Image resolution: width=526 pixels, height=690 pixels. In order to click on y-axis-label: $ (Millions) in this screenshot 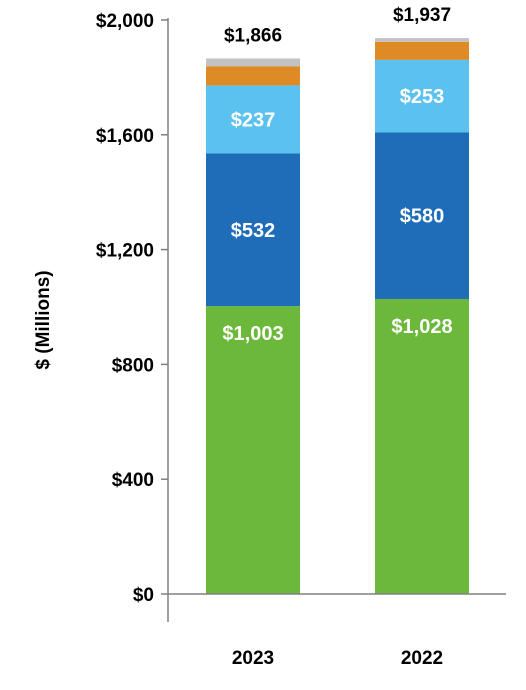, I will do `click(43, 319)`.